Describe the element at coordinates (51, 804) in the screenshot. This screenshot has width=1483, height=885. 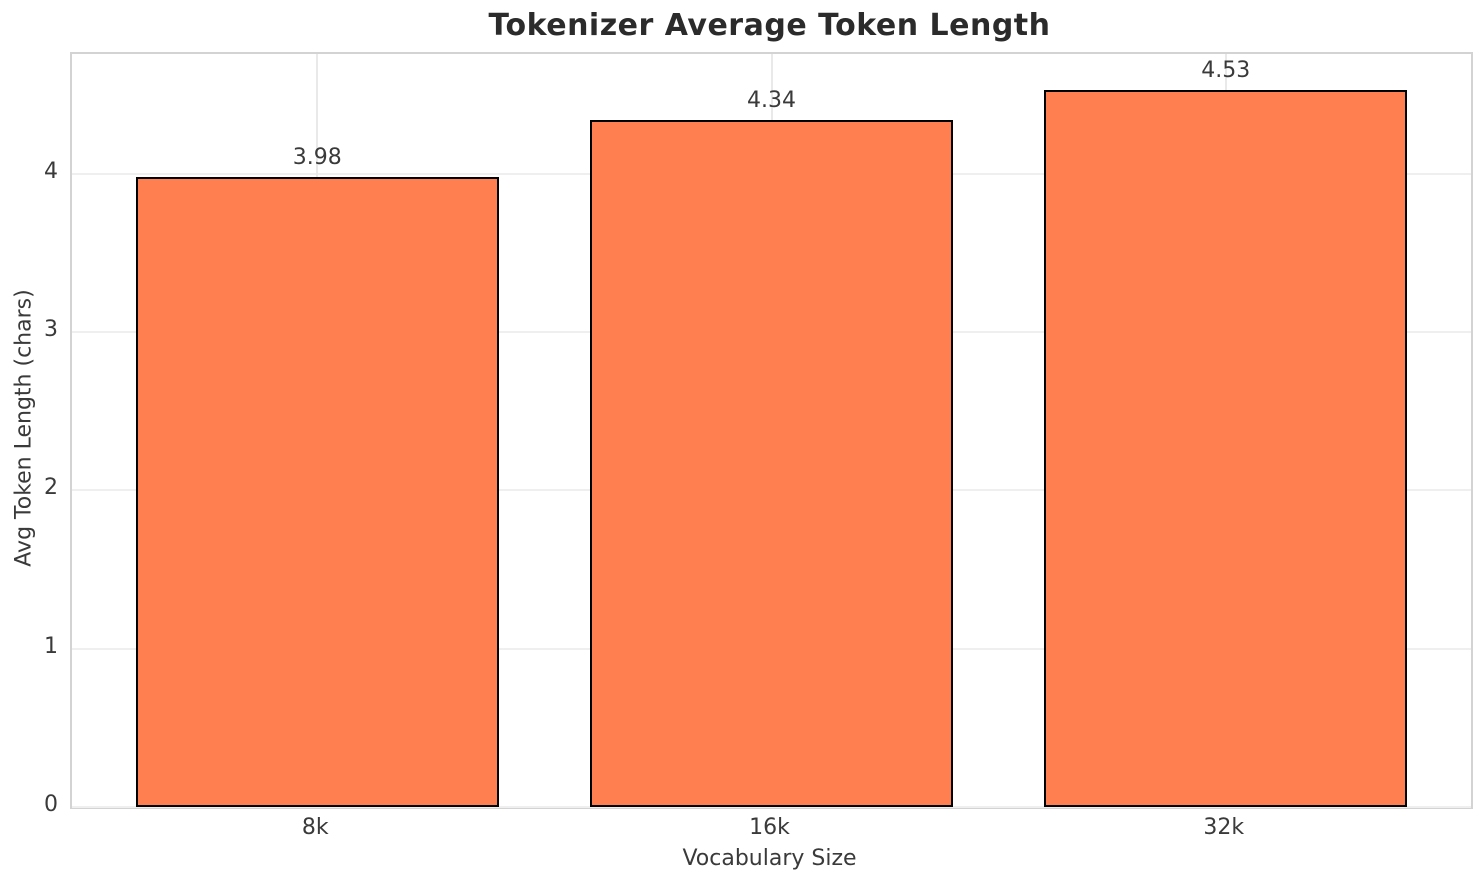
I see `y-tick-label: 0` at that location.